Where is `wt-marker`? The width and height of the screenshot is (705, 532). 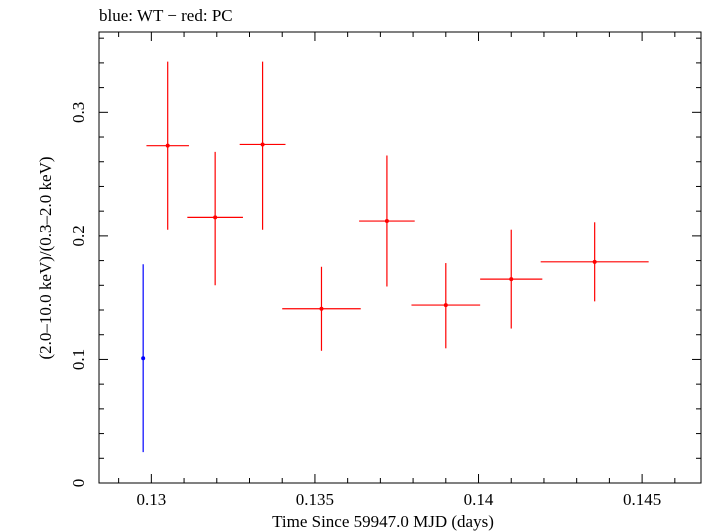
wt-marker is located at coordinates (143, 358).